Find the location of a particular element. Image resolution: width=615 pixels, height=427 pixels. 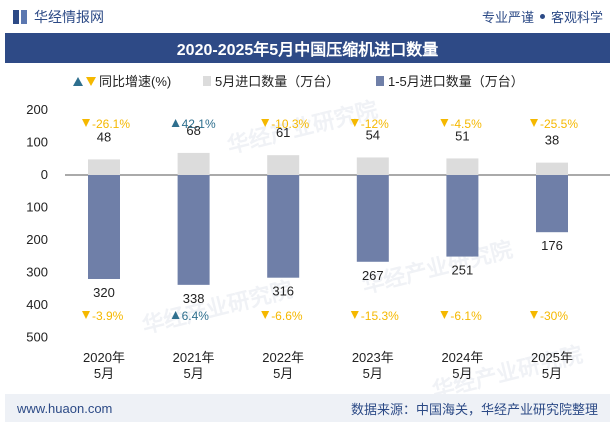

brand: 华经情报网 is located at coordinates (58, 17).